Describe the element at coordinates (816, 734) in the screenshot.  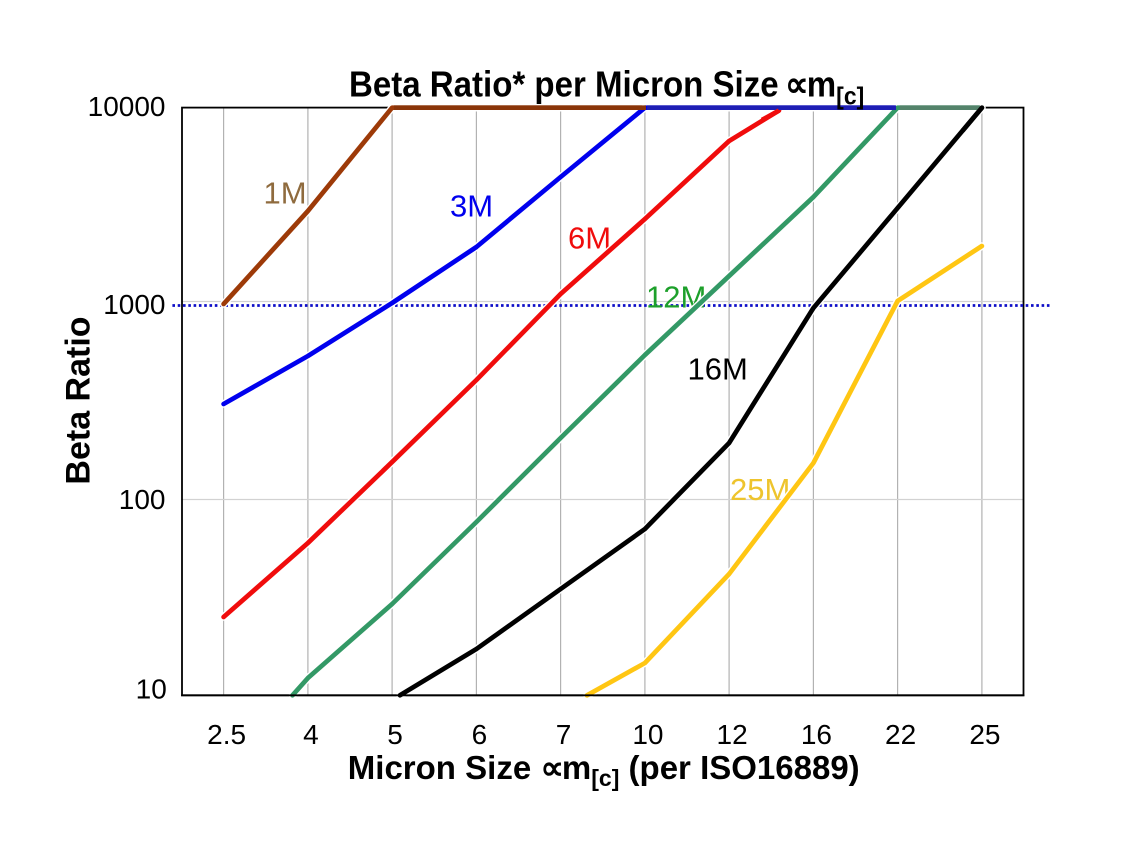
I see `svg-text: 16` at that location.